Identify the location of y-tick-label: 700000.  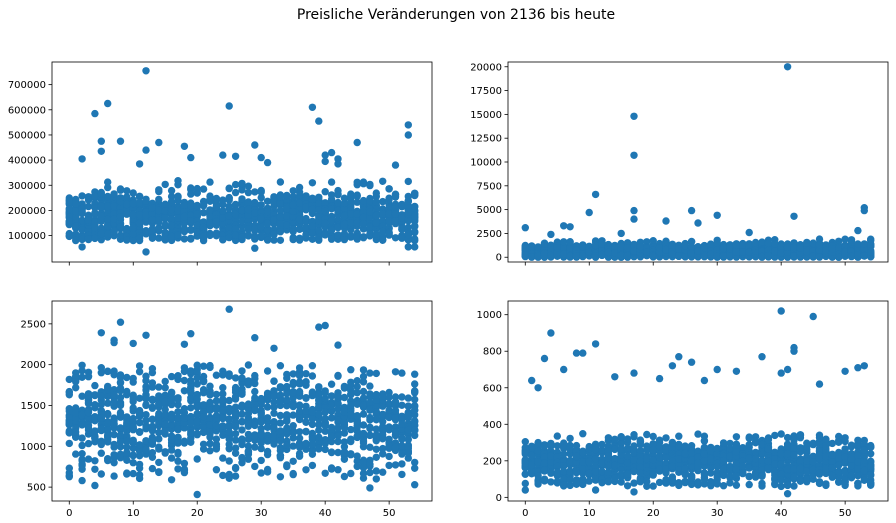
(27, 85).